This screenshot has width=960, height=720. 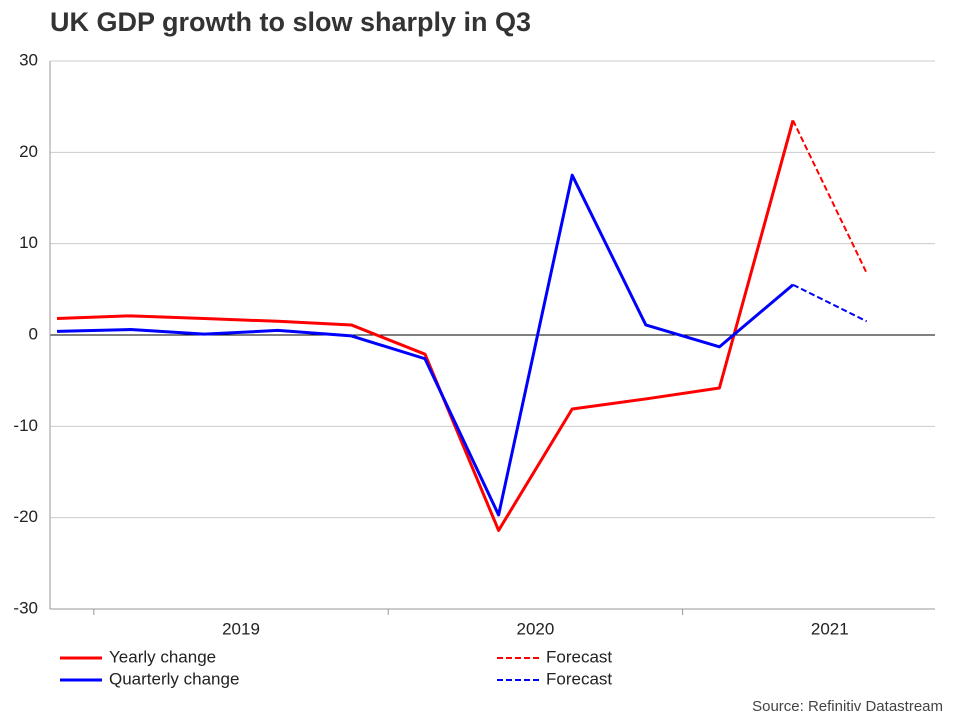 I want to click on y-tick-label: 20, so click(x=28, y=151).